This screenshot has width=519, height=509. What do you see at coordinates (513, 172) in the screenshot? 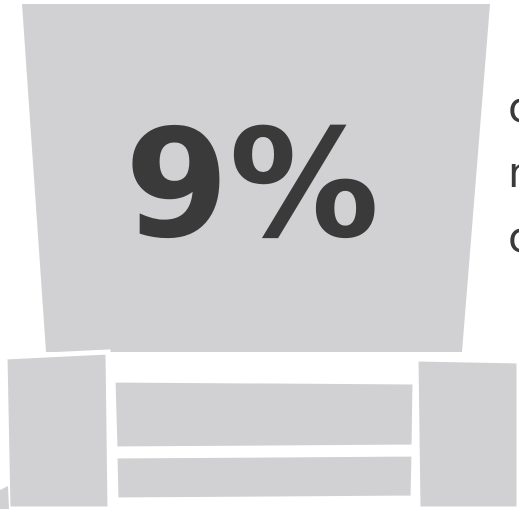
I see `side-text: n` at bounding box center [513, 172].